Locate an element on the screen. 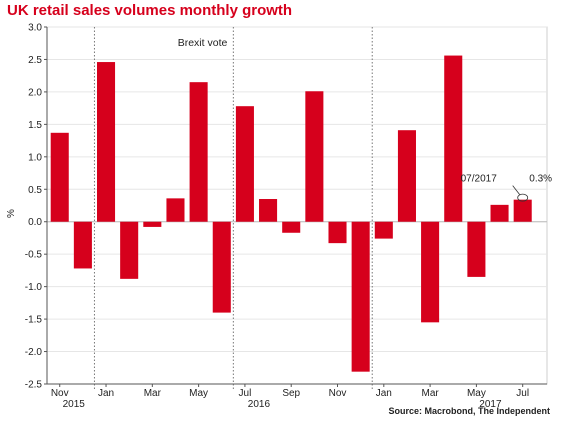  y-tick-label: -1.0 is located at coordinates (34, 287).